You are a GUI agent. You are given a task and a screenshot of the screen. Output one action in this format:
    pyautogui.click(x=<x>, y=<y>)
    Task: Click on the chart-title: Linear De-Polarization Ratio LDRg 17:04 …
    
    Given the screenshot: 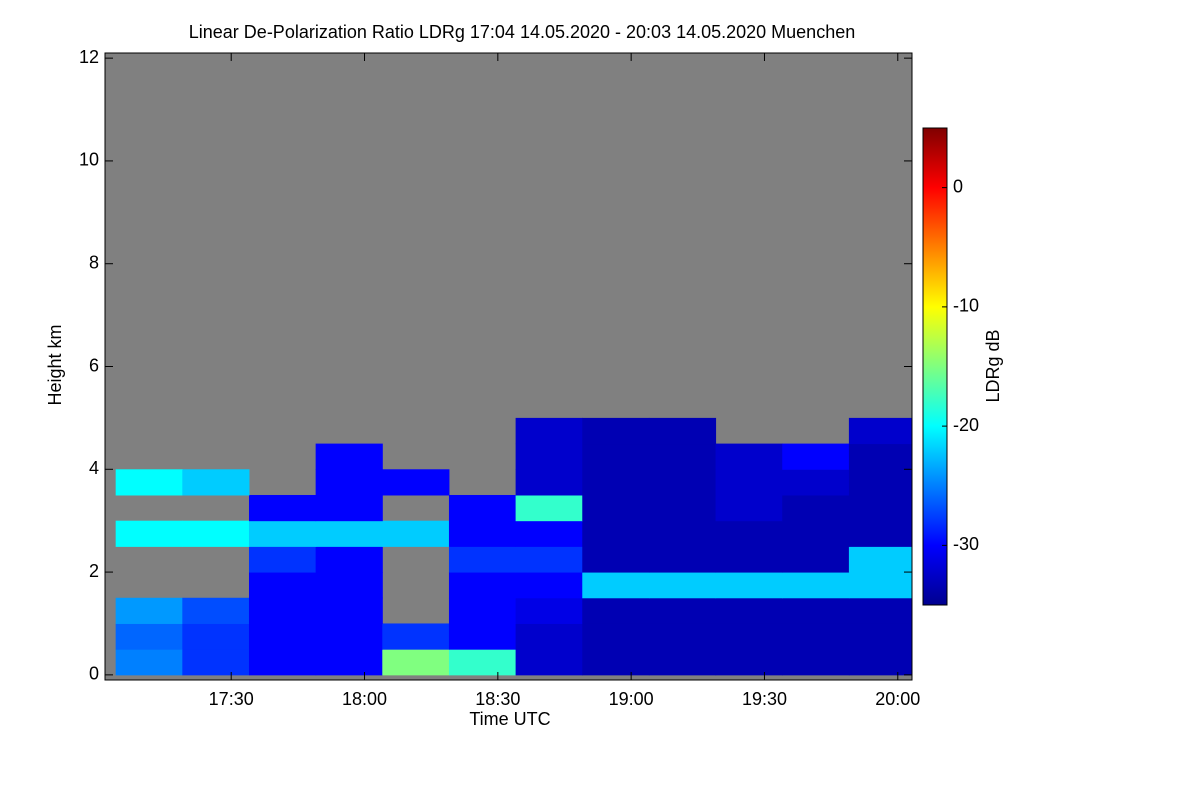 What is the action you would take?
    pyautogui.click(x=522, y=32)
    